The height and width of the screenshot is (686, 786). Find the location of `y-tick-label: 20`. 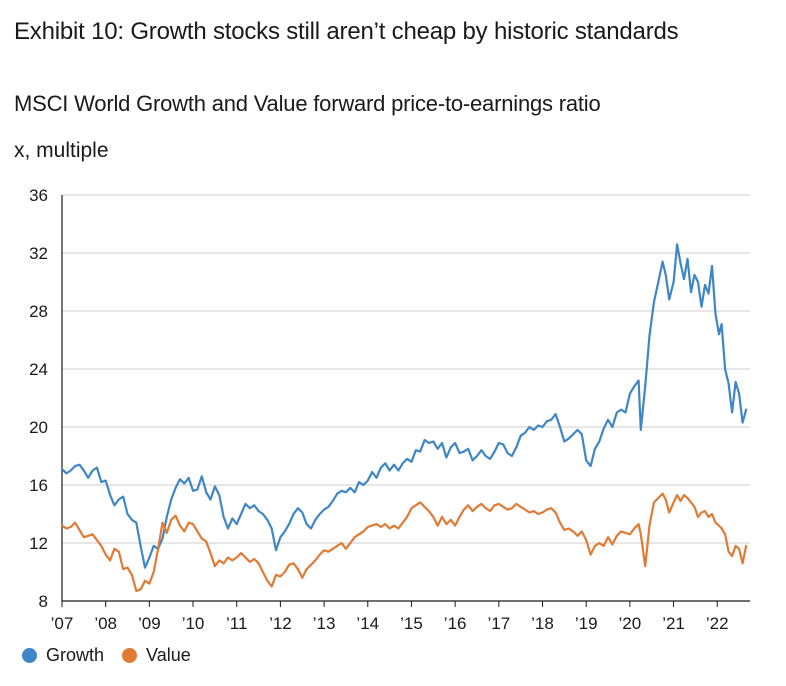

y-tick-label: 20 is located at coordinates (38, 427).